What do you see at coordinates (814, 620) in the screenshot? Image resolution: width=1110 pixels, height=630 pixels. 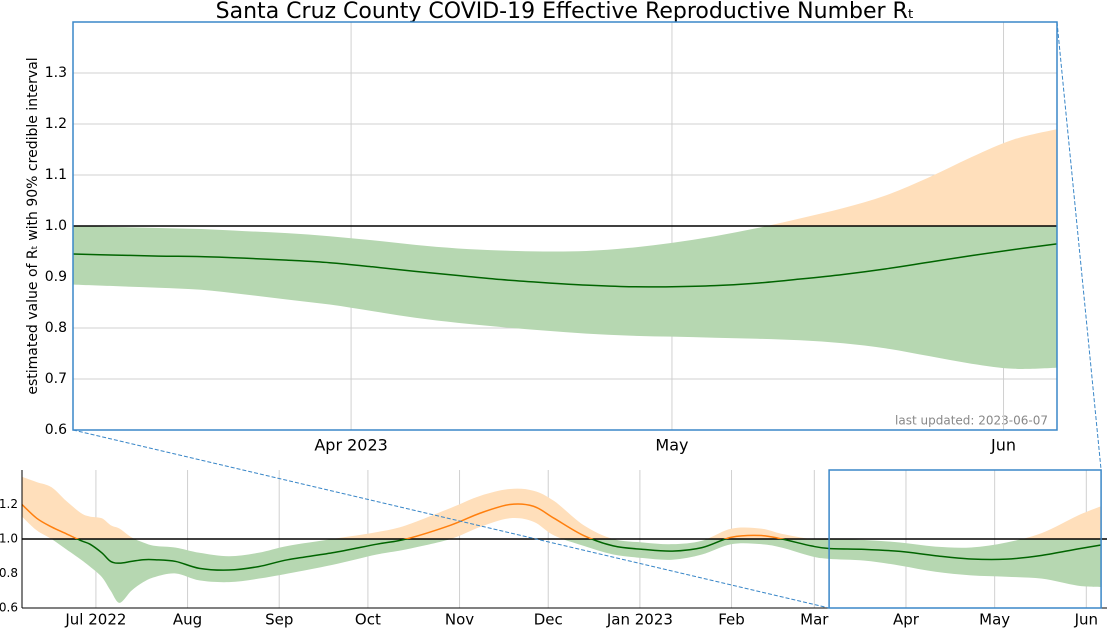 I see `x-tick-label: Mar` at bounding box center [814, 620].